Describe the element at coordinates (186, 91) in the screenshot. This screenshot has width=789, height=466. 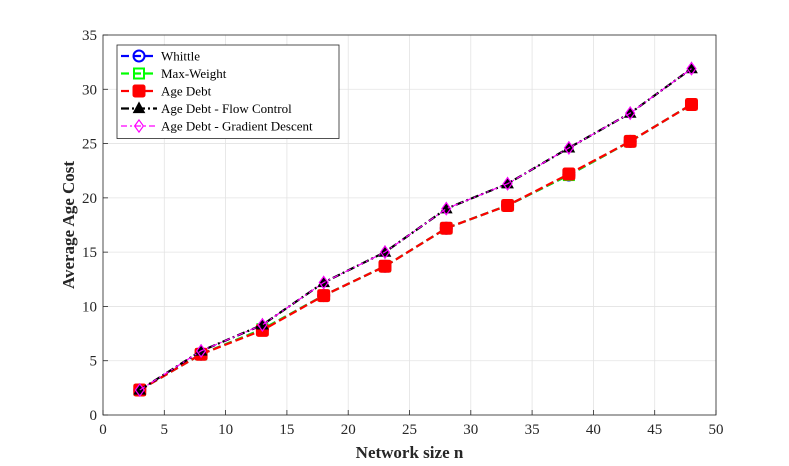
I see `legend-label: Age Debt` at that location.